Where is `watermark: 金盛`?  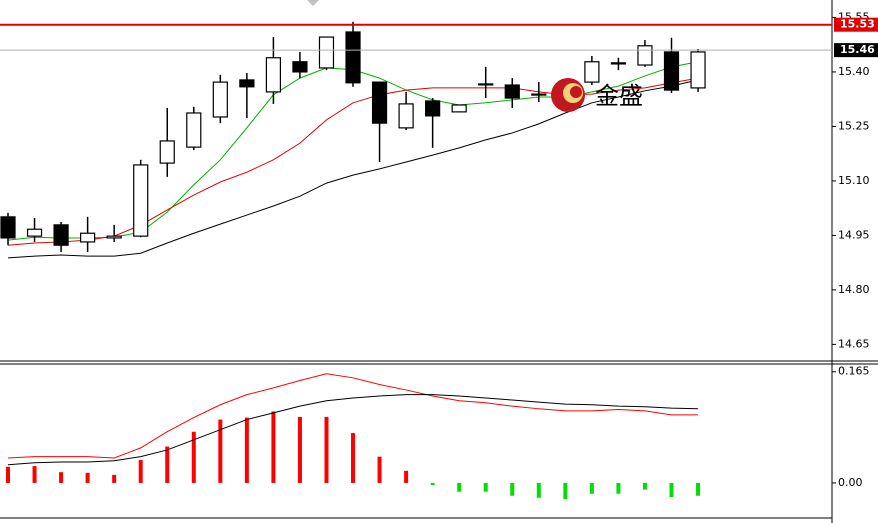
watermark: 金盛 is located at coordinates (597, 95).